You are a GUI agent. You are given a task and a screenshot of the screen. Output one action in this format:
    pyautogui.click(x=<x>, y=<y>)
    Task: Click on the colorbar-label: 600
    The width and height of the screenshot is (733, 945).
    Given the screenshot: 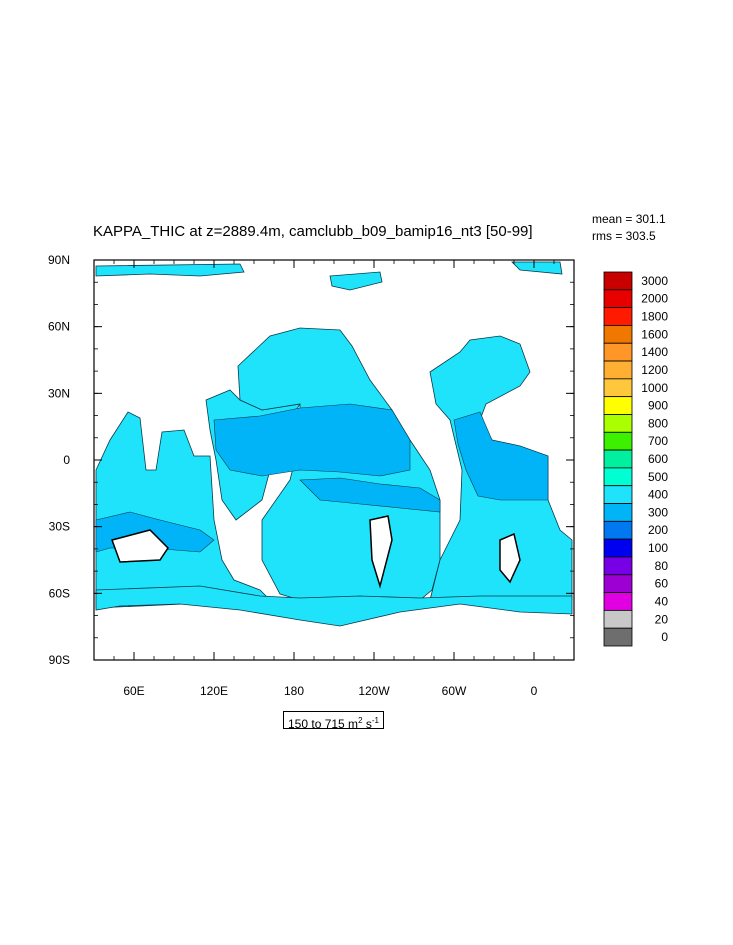 What is the action you would take?
    pyautogui.click(x=658, y=459)
    